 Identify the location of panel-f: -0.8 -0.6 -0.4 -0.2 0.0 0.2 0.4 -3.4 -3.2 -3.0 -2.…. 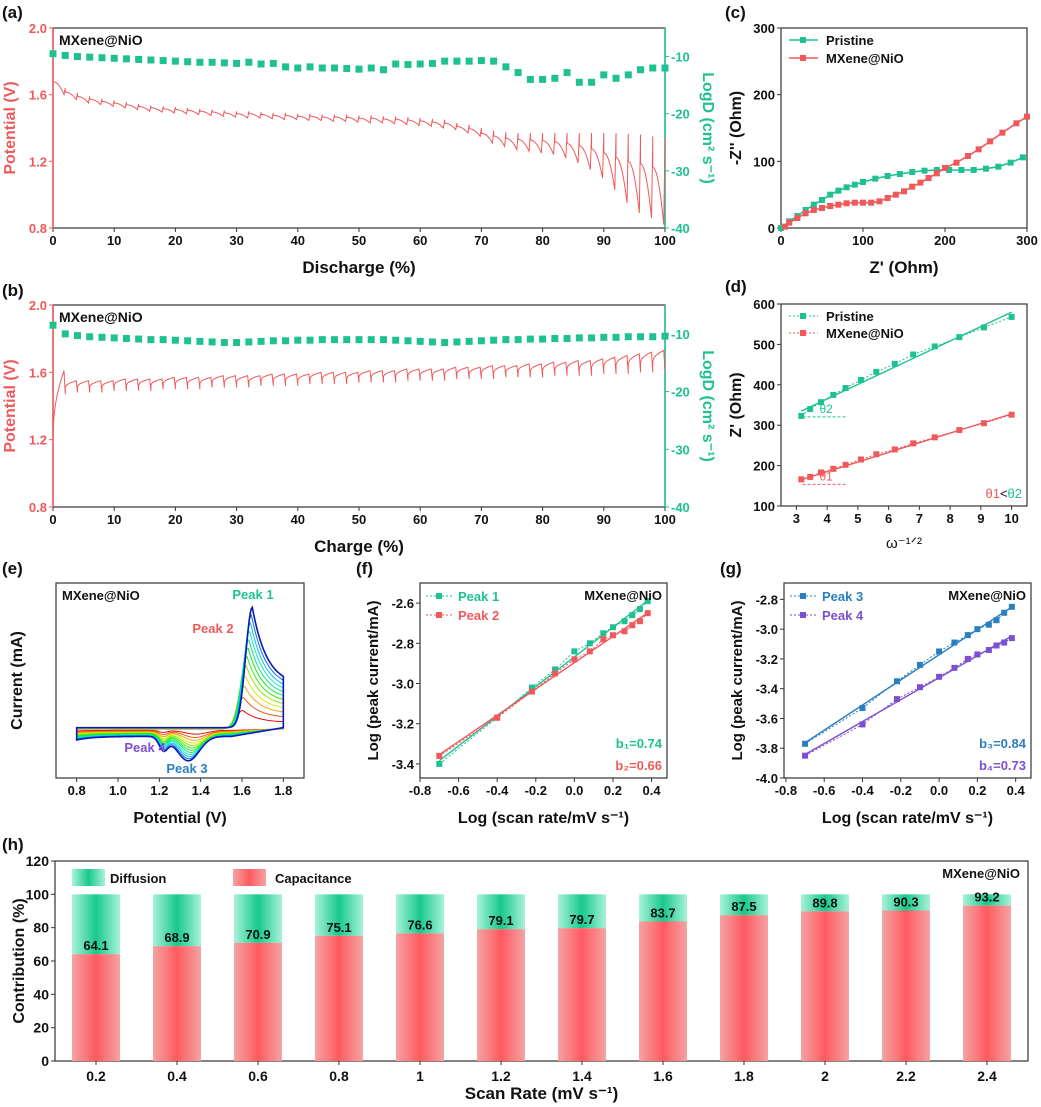
(512, 693).